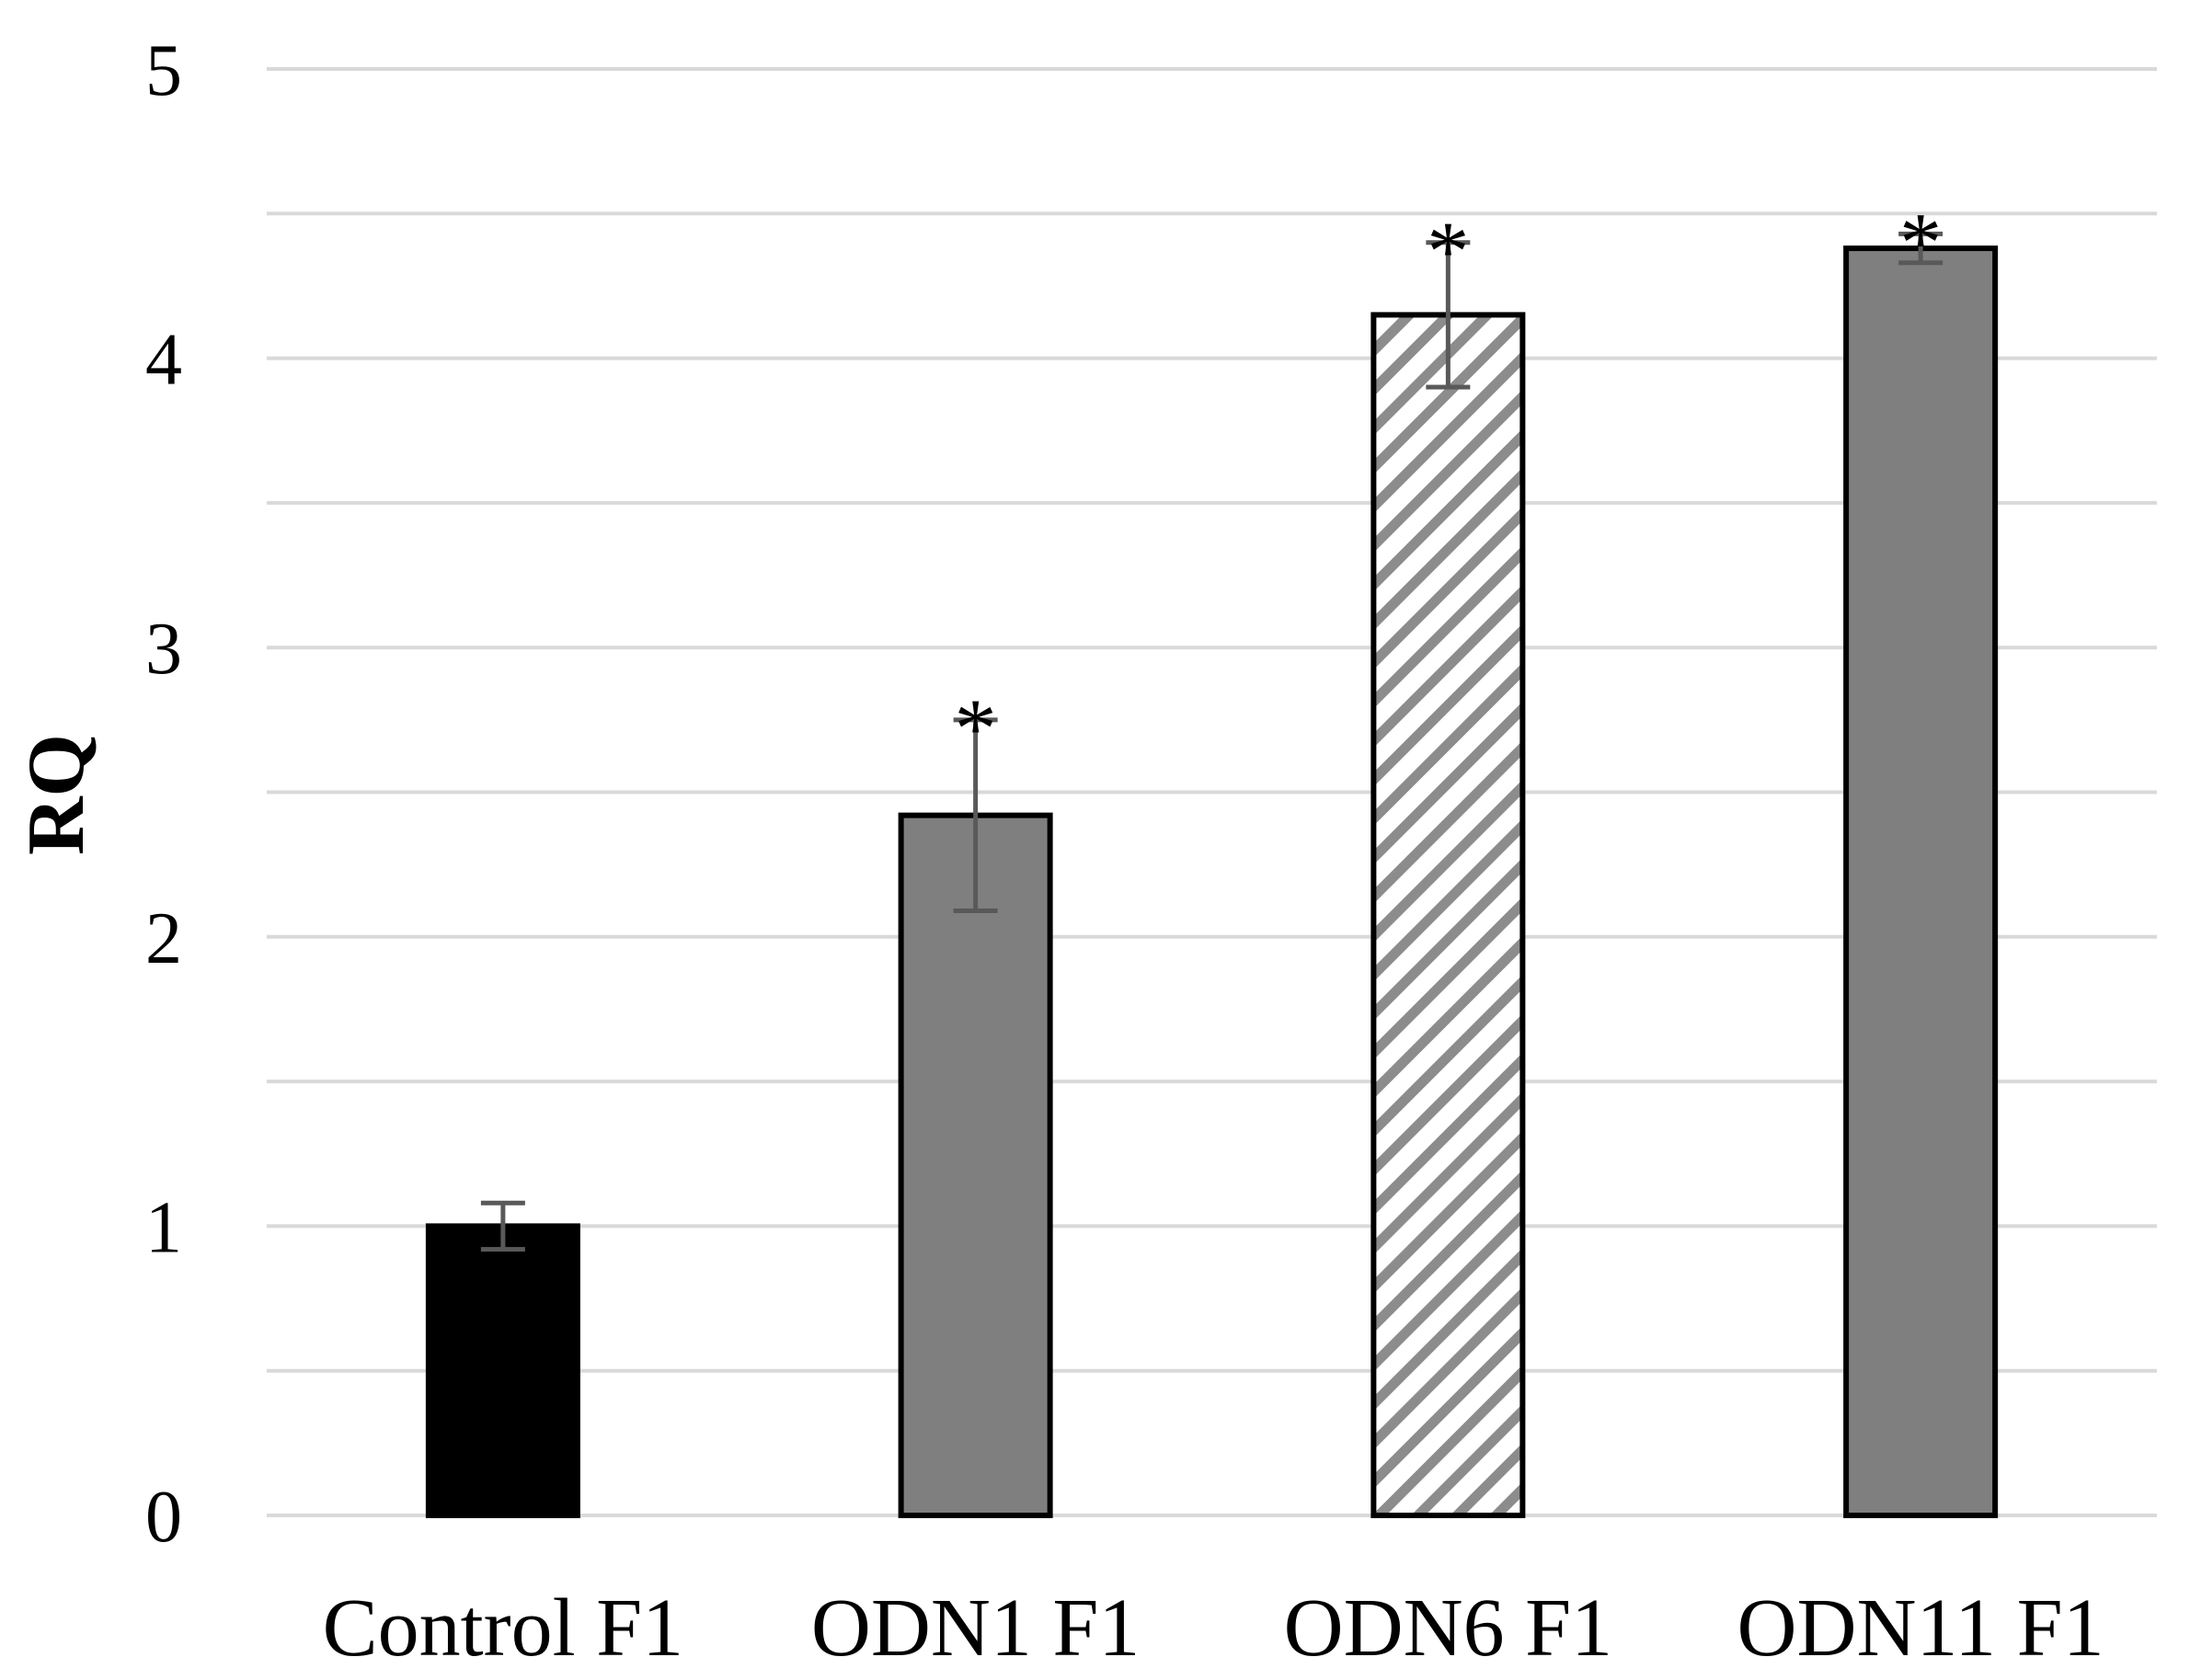  Describe the element at coordinates (1449, 1628) in the screenshot. I see `x-category-label: ODN6 F1` at that location.